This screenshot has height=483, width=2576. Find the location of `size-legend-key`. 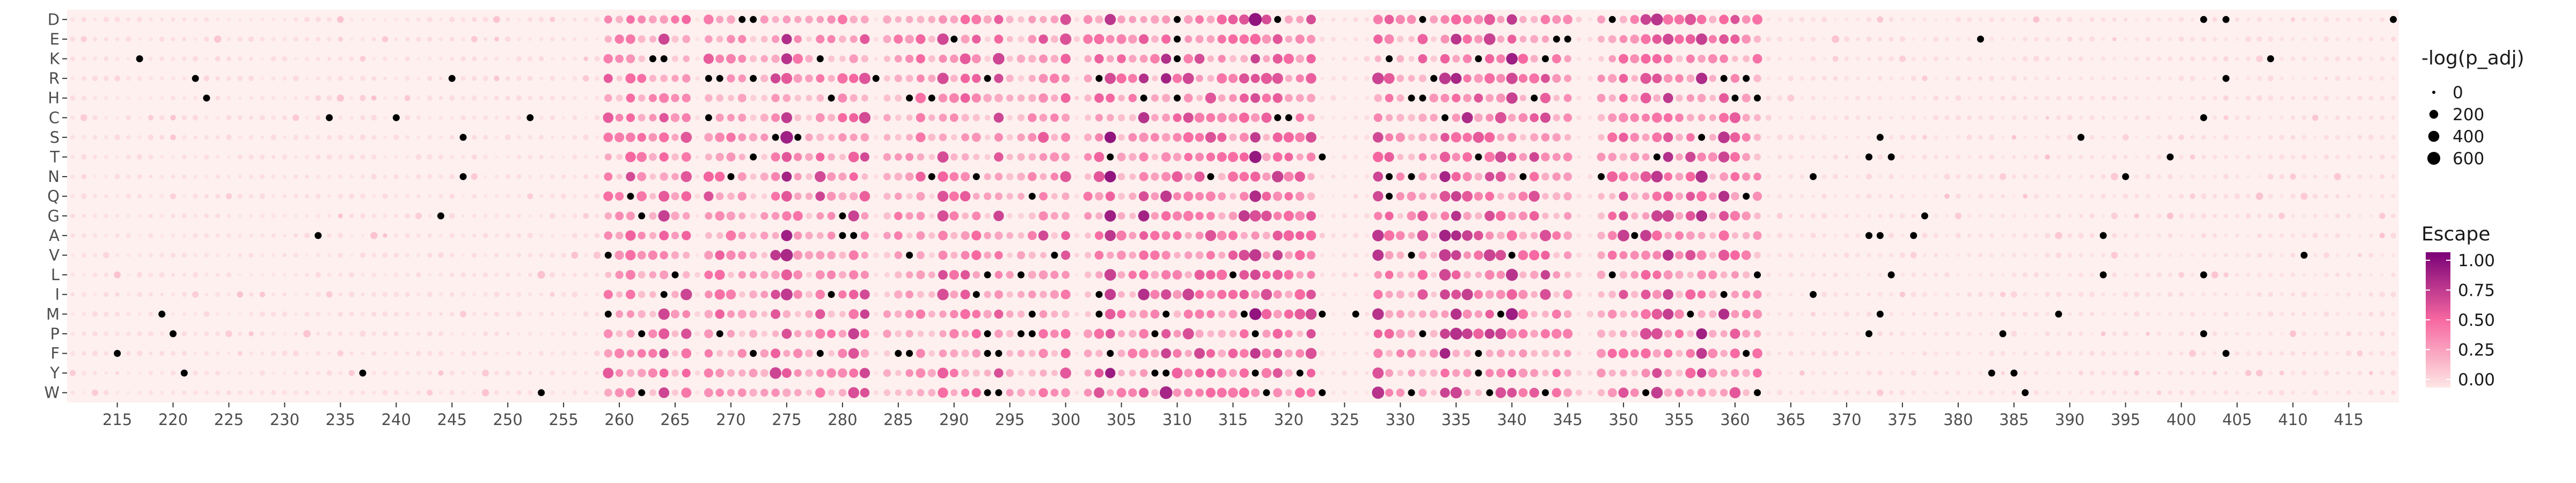

size-legend-key is located at coordinates (2434, 114).